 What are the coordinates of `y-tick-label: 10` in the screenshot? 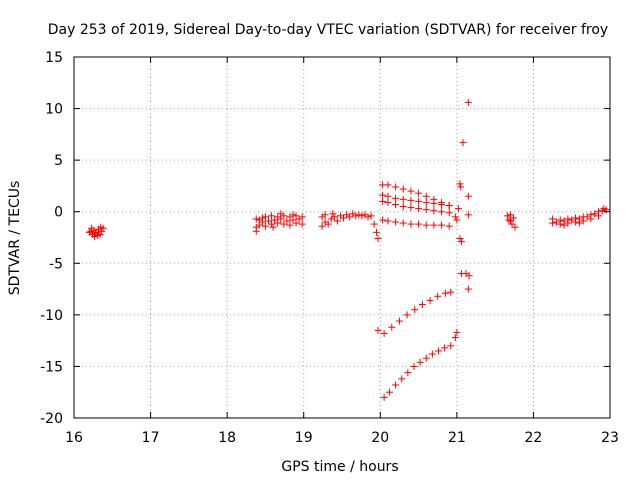 It's located at (54, 110).